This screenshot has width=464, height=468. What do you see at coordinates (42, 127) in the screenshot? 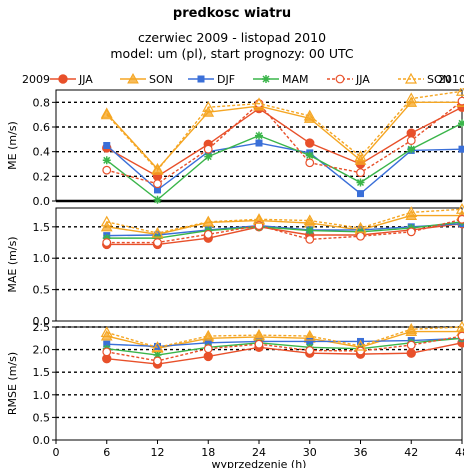
I see `y-tick-label: 0.6` at bounding box center [42, 127].